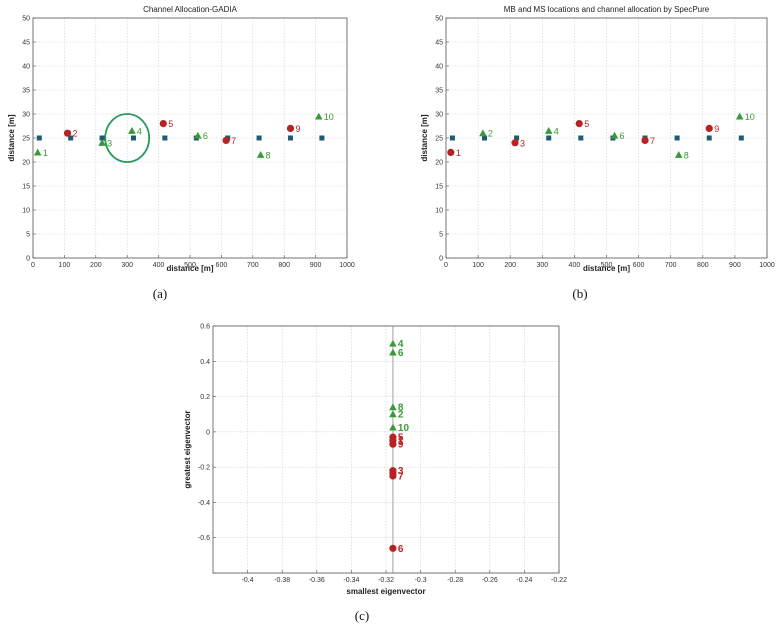 The width and height of the screenshot is (779, 635). Describe the element at coordinates (622, 136) in the screenshot. I see `ms-label: 6` at that location.